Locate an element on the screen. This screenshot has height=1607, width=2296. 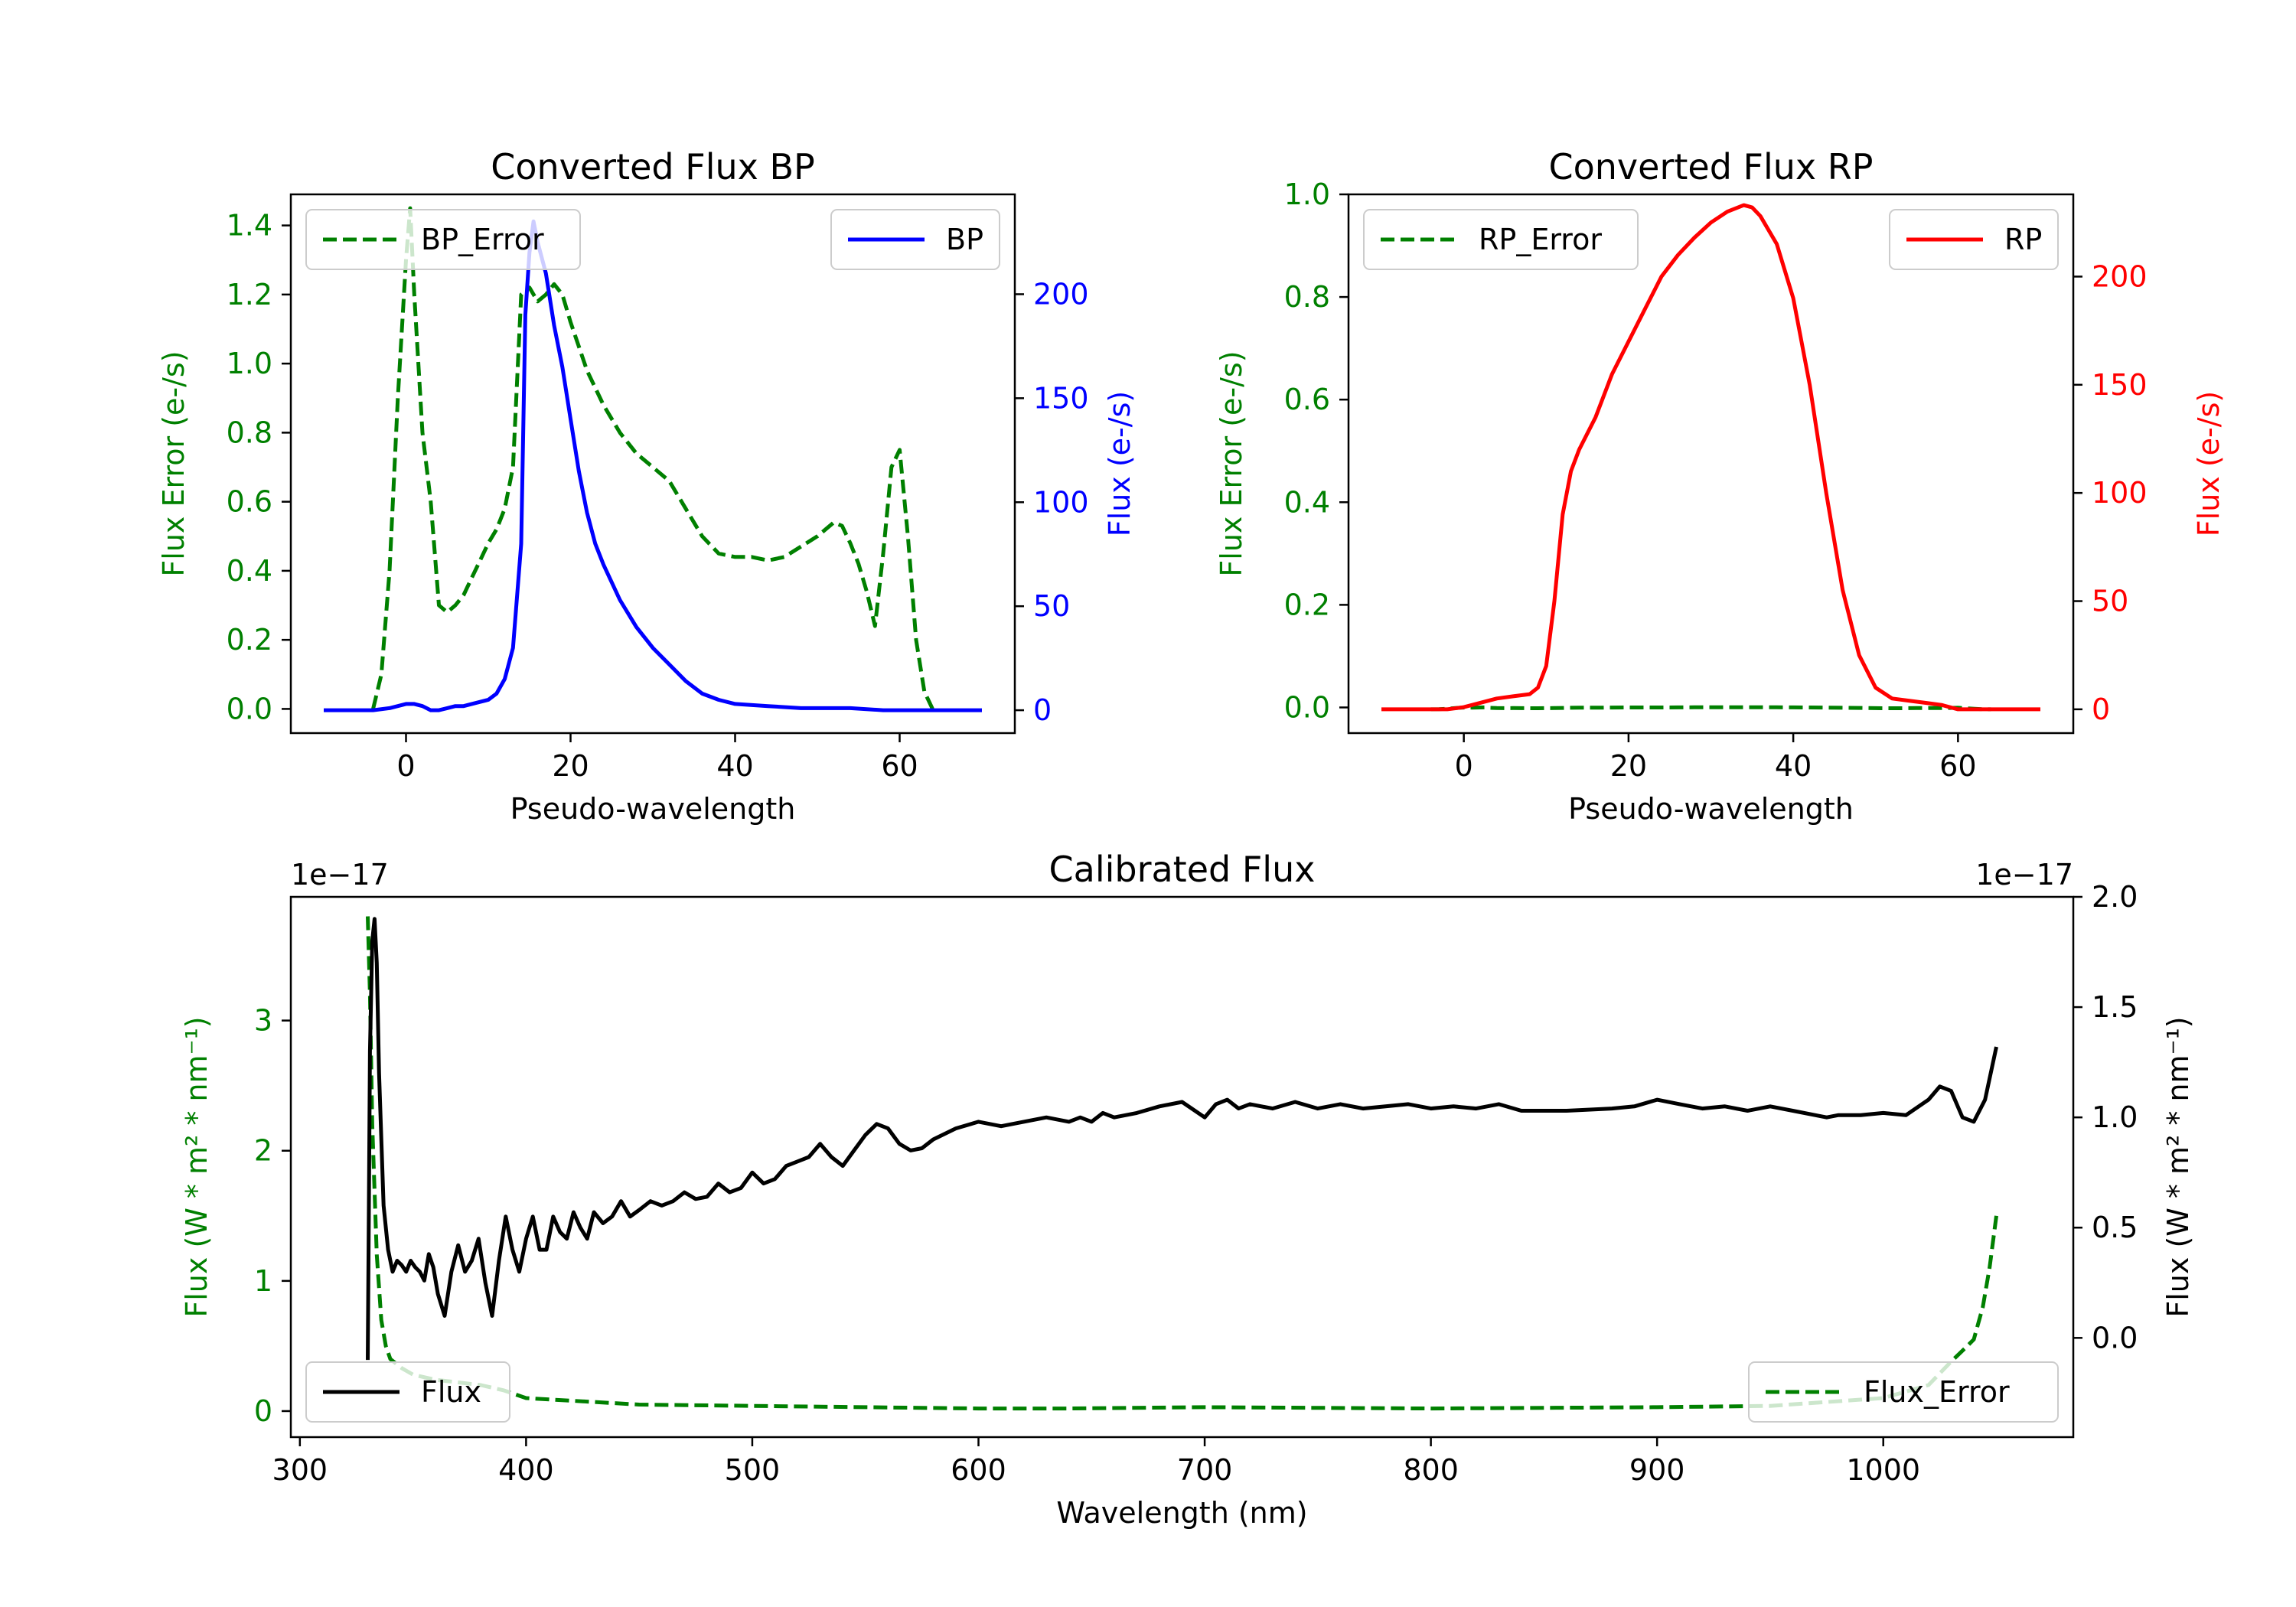
y-left-tick-label: 1 is located at coordinates (263, 1281).